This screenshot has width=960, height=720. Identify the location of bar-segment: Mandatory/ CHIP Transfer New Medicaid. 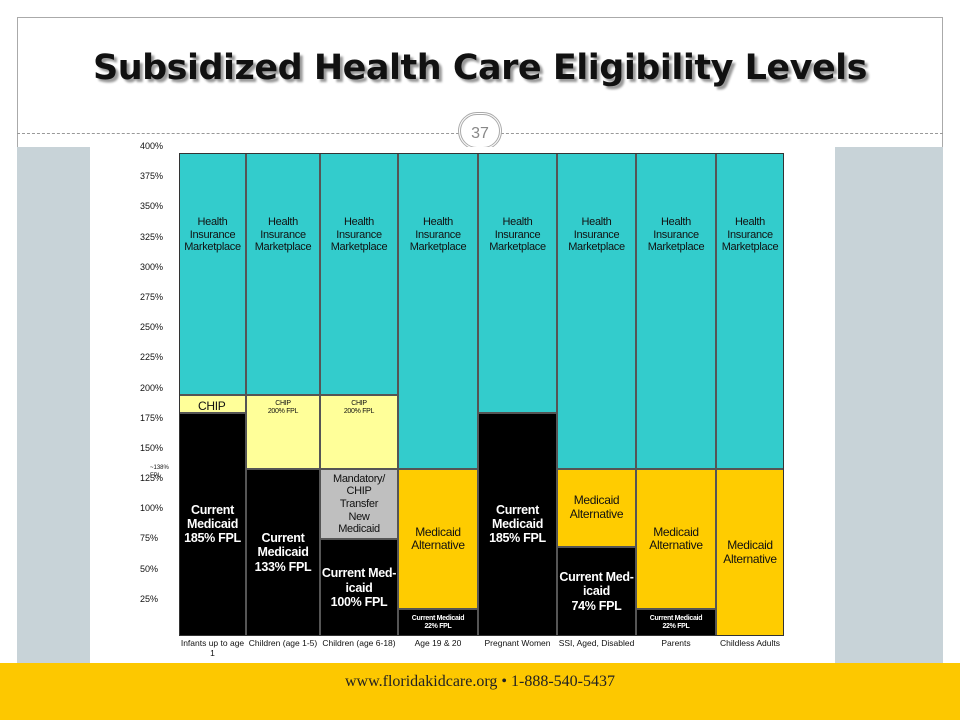
(359, 504).